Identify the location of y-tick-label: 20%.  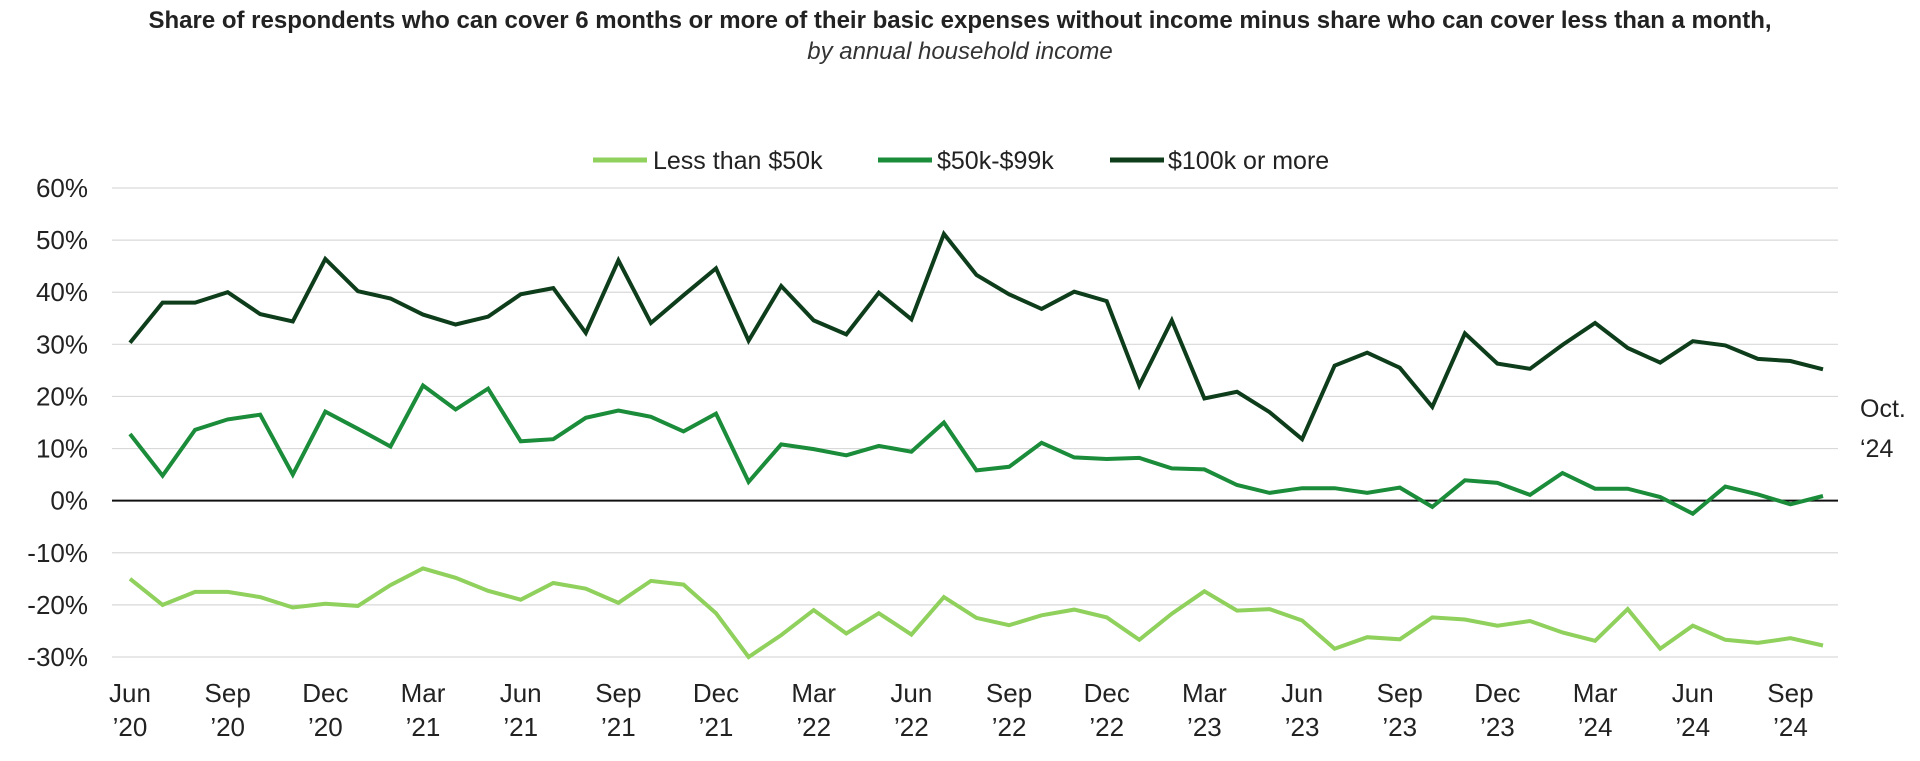
(62, 396).